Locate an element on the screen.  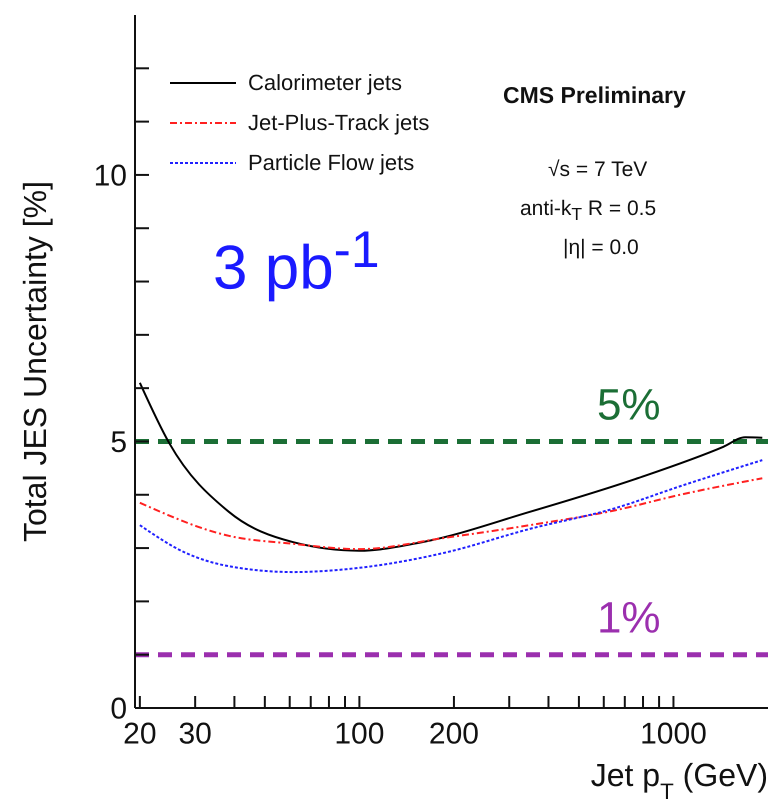
x-tick-label: 1000 is located at coordinates (673, 733).